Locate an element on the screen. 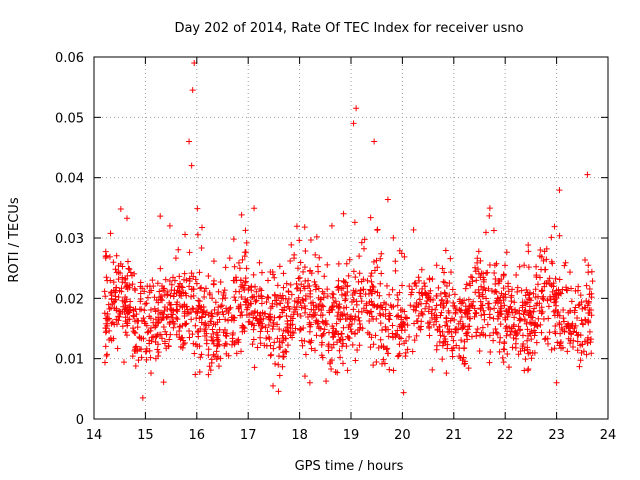  x-tick-label: 19 is located at coordinates (351, 435).